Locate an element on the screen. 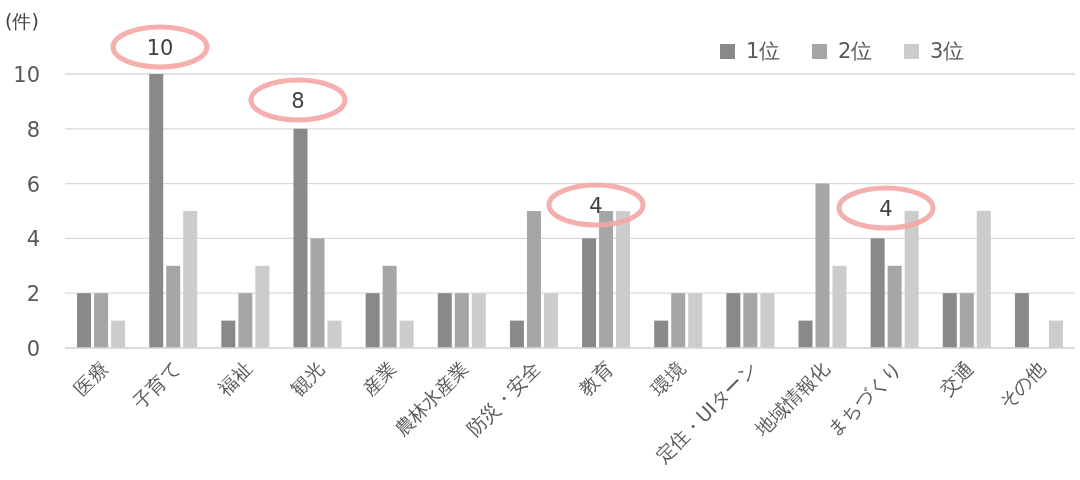 This screenshot has height=480, width=1080. x-tick-label: 交通 is located at coordinates (956, 378).